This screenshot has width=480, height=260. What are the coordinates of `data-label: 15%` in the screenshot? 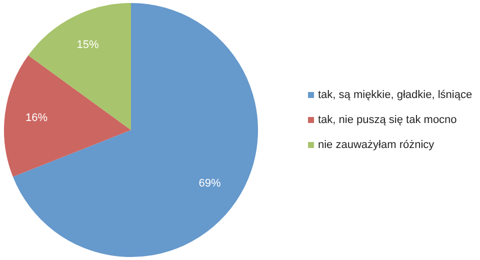 It's located at (87, 45).